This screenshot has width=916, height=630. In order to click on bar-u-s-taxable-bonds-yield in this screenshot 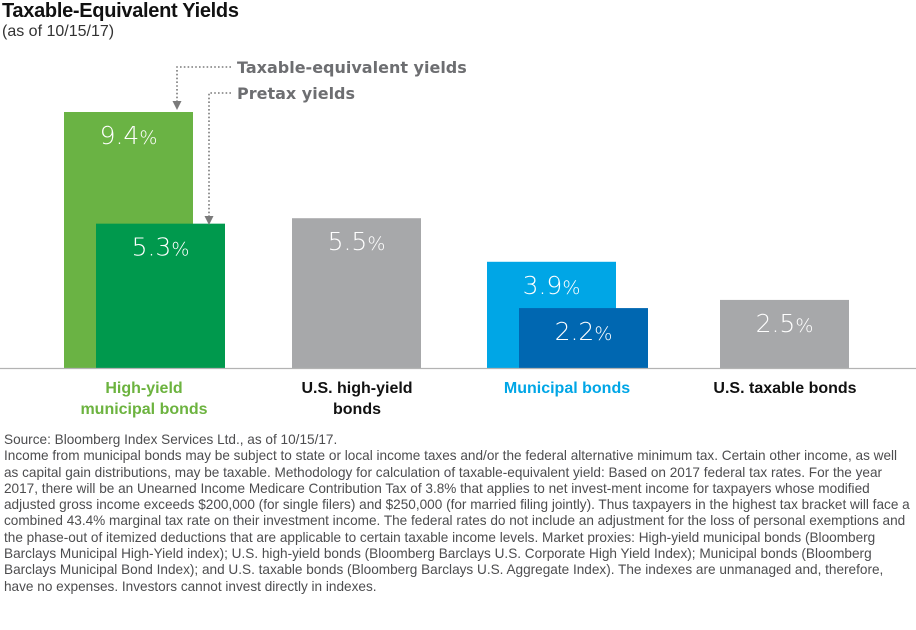, I will do `click(784, 333)`.